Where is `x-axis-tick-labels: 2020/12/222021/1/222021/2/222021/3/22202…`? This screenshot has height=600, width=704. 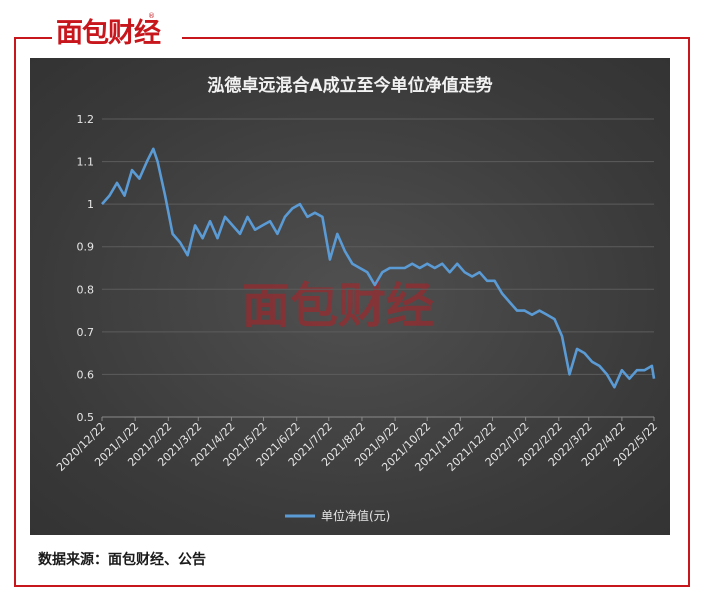 x-axis-tick-labels: 2020/12/222021/1/222021/2/222021/3/22202… is located at coordinates (357, 445).